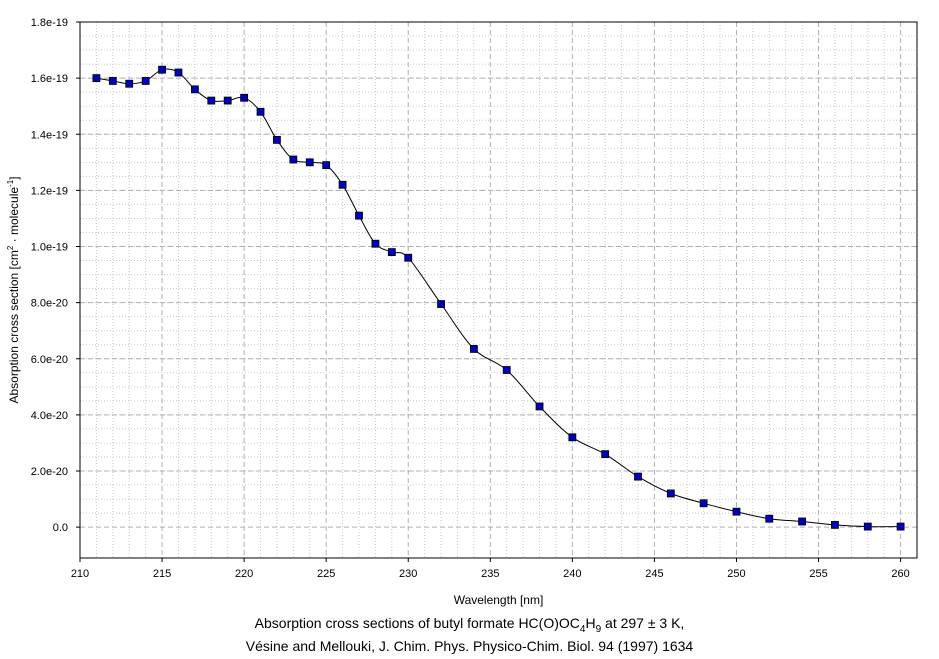  Describe the element at coordinates (590, 623) in the screenshot. I see `caption-1-mid: H` at that location.